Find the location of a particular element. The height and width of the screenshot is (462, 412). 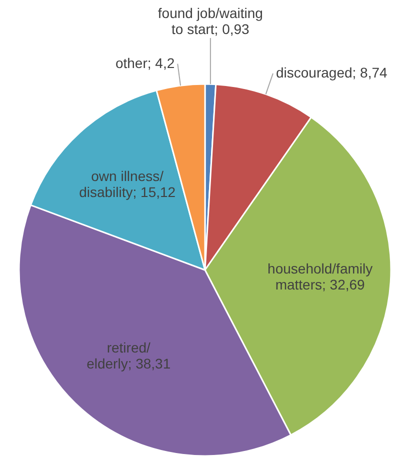

slice-label: discouraged; 8,74 is located at coordinates (332, 72).